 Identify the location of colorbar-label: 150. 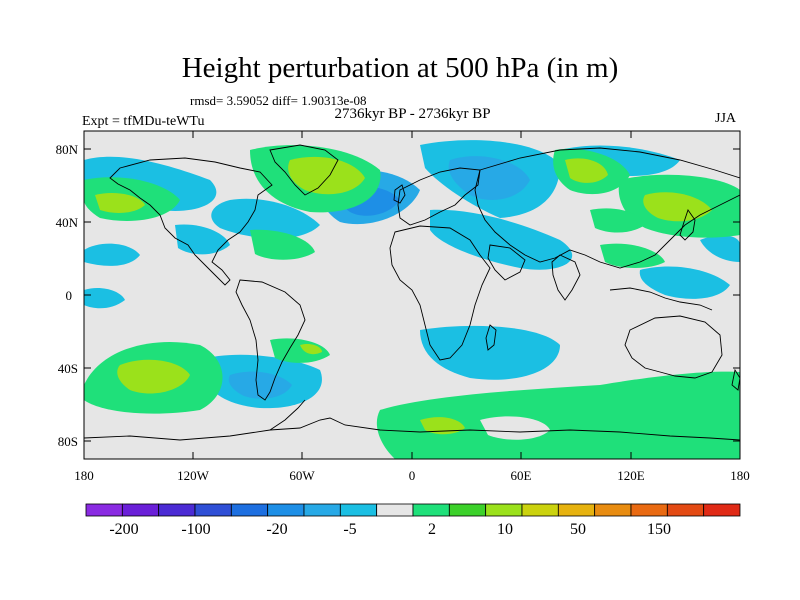
(659, 529).